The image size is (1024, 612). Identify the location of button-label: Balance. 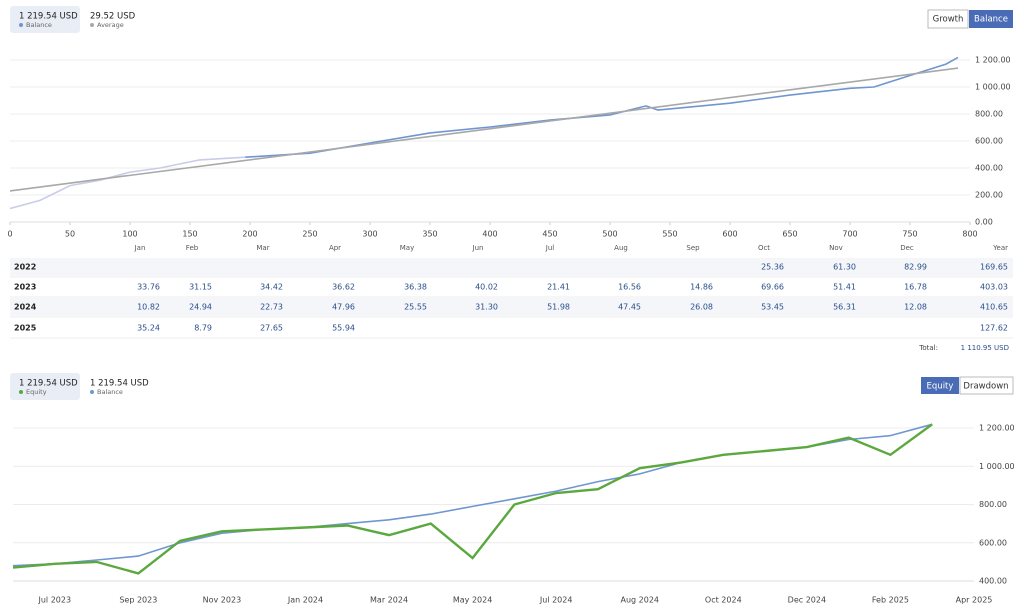
(991, 20).